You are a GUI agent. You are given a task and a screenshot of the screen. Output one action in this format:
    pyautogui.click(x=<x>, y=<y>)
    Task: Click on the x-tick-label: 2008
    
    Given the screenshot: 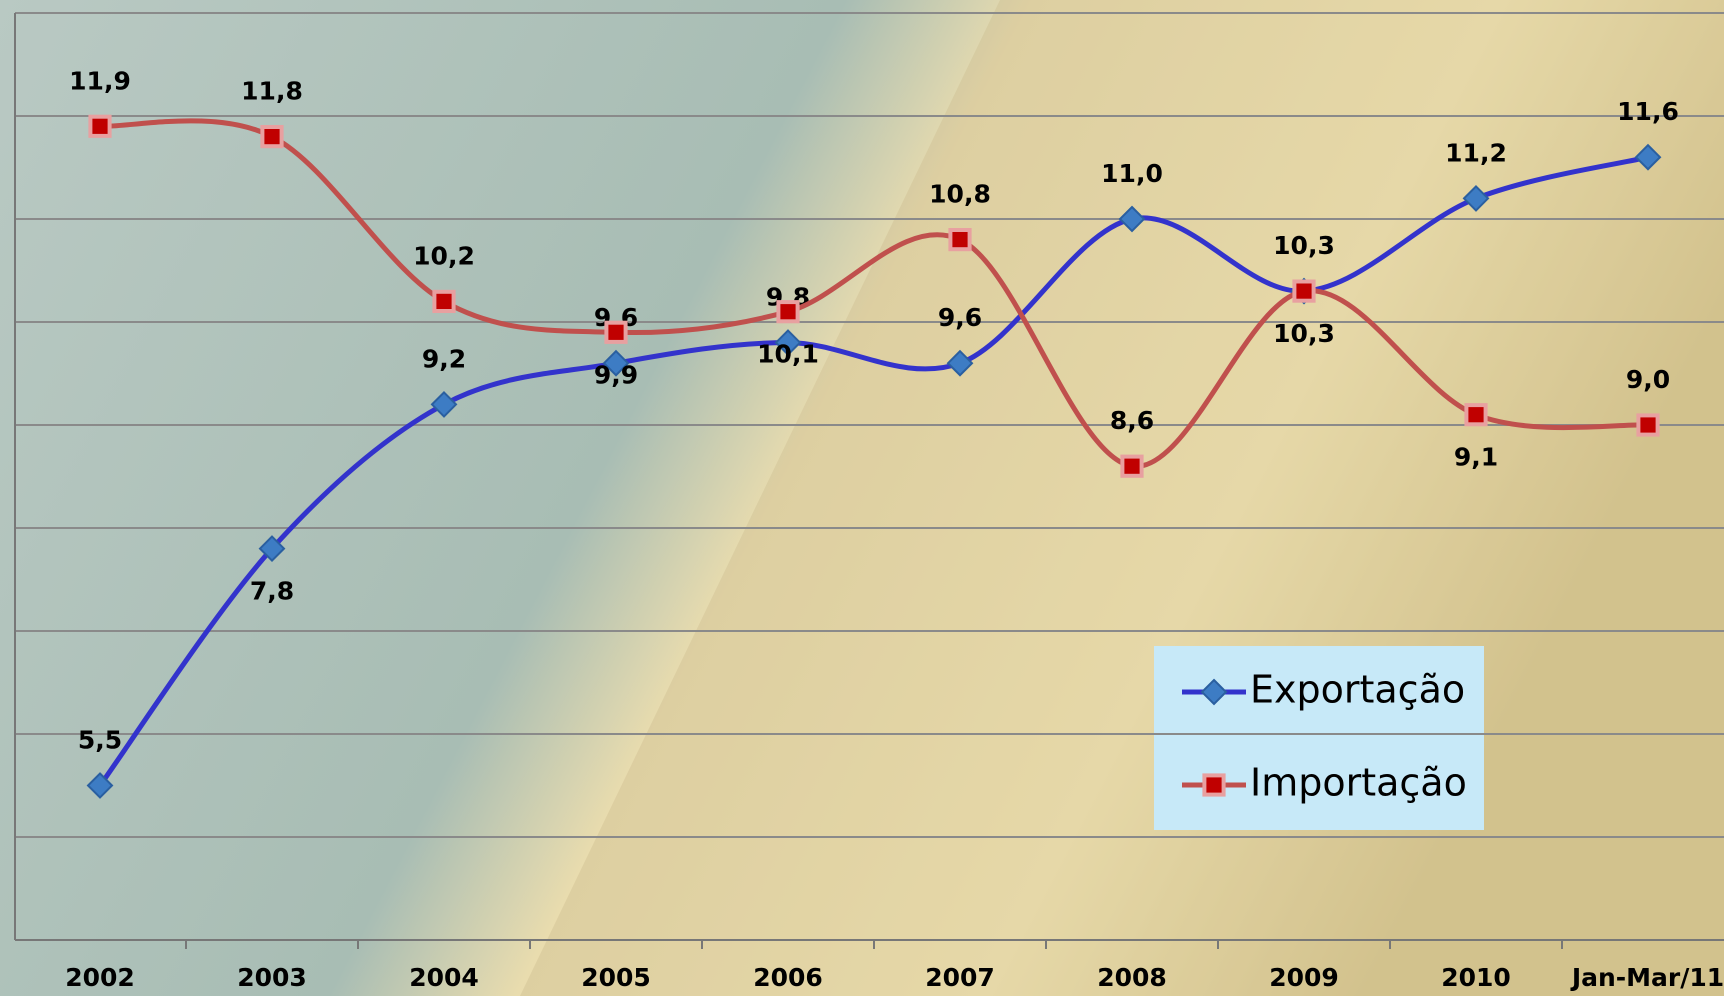 What is the action you would take?
    pyautogui.click(x=1132, y=977)
    